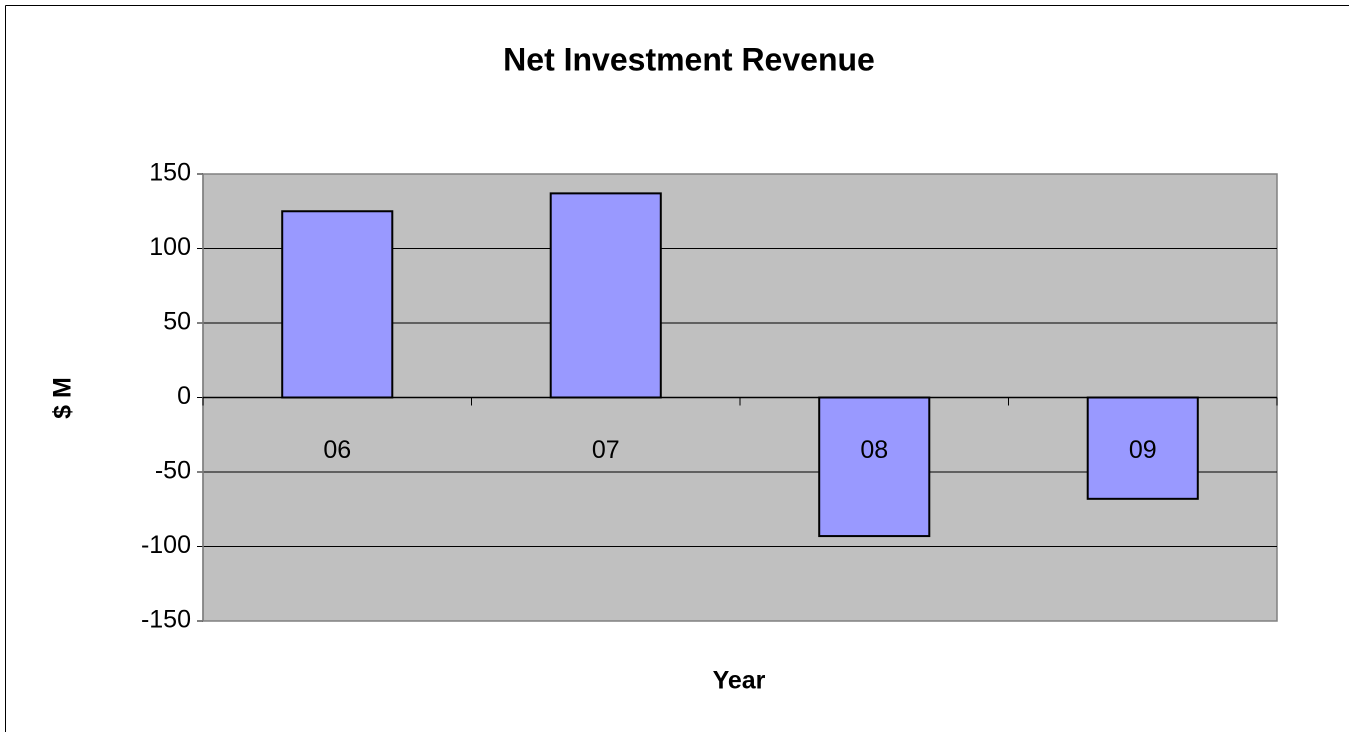 The width and height of the screenshot is (1349, 732). Describe the element at coordinates (170, 247) in the screenshot. I see `y-tick-label: 100` at that location.